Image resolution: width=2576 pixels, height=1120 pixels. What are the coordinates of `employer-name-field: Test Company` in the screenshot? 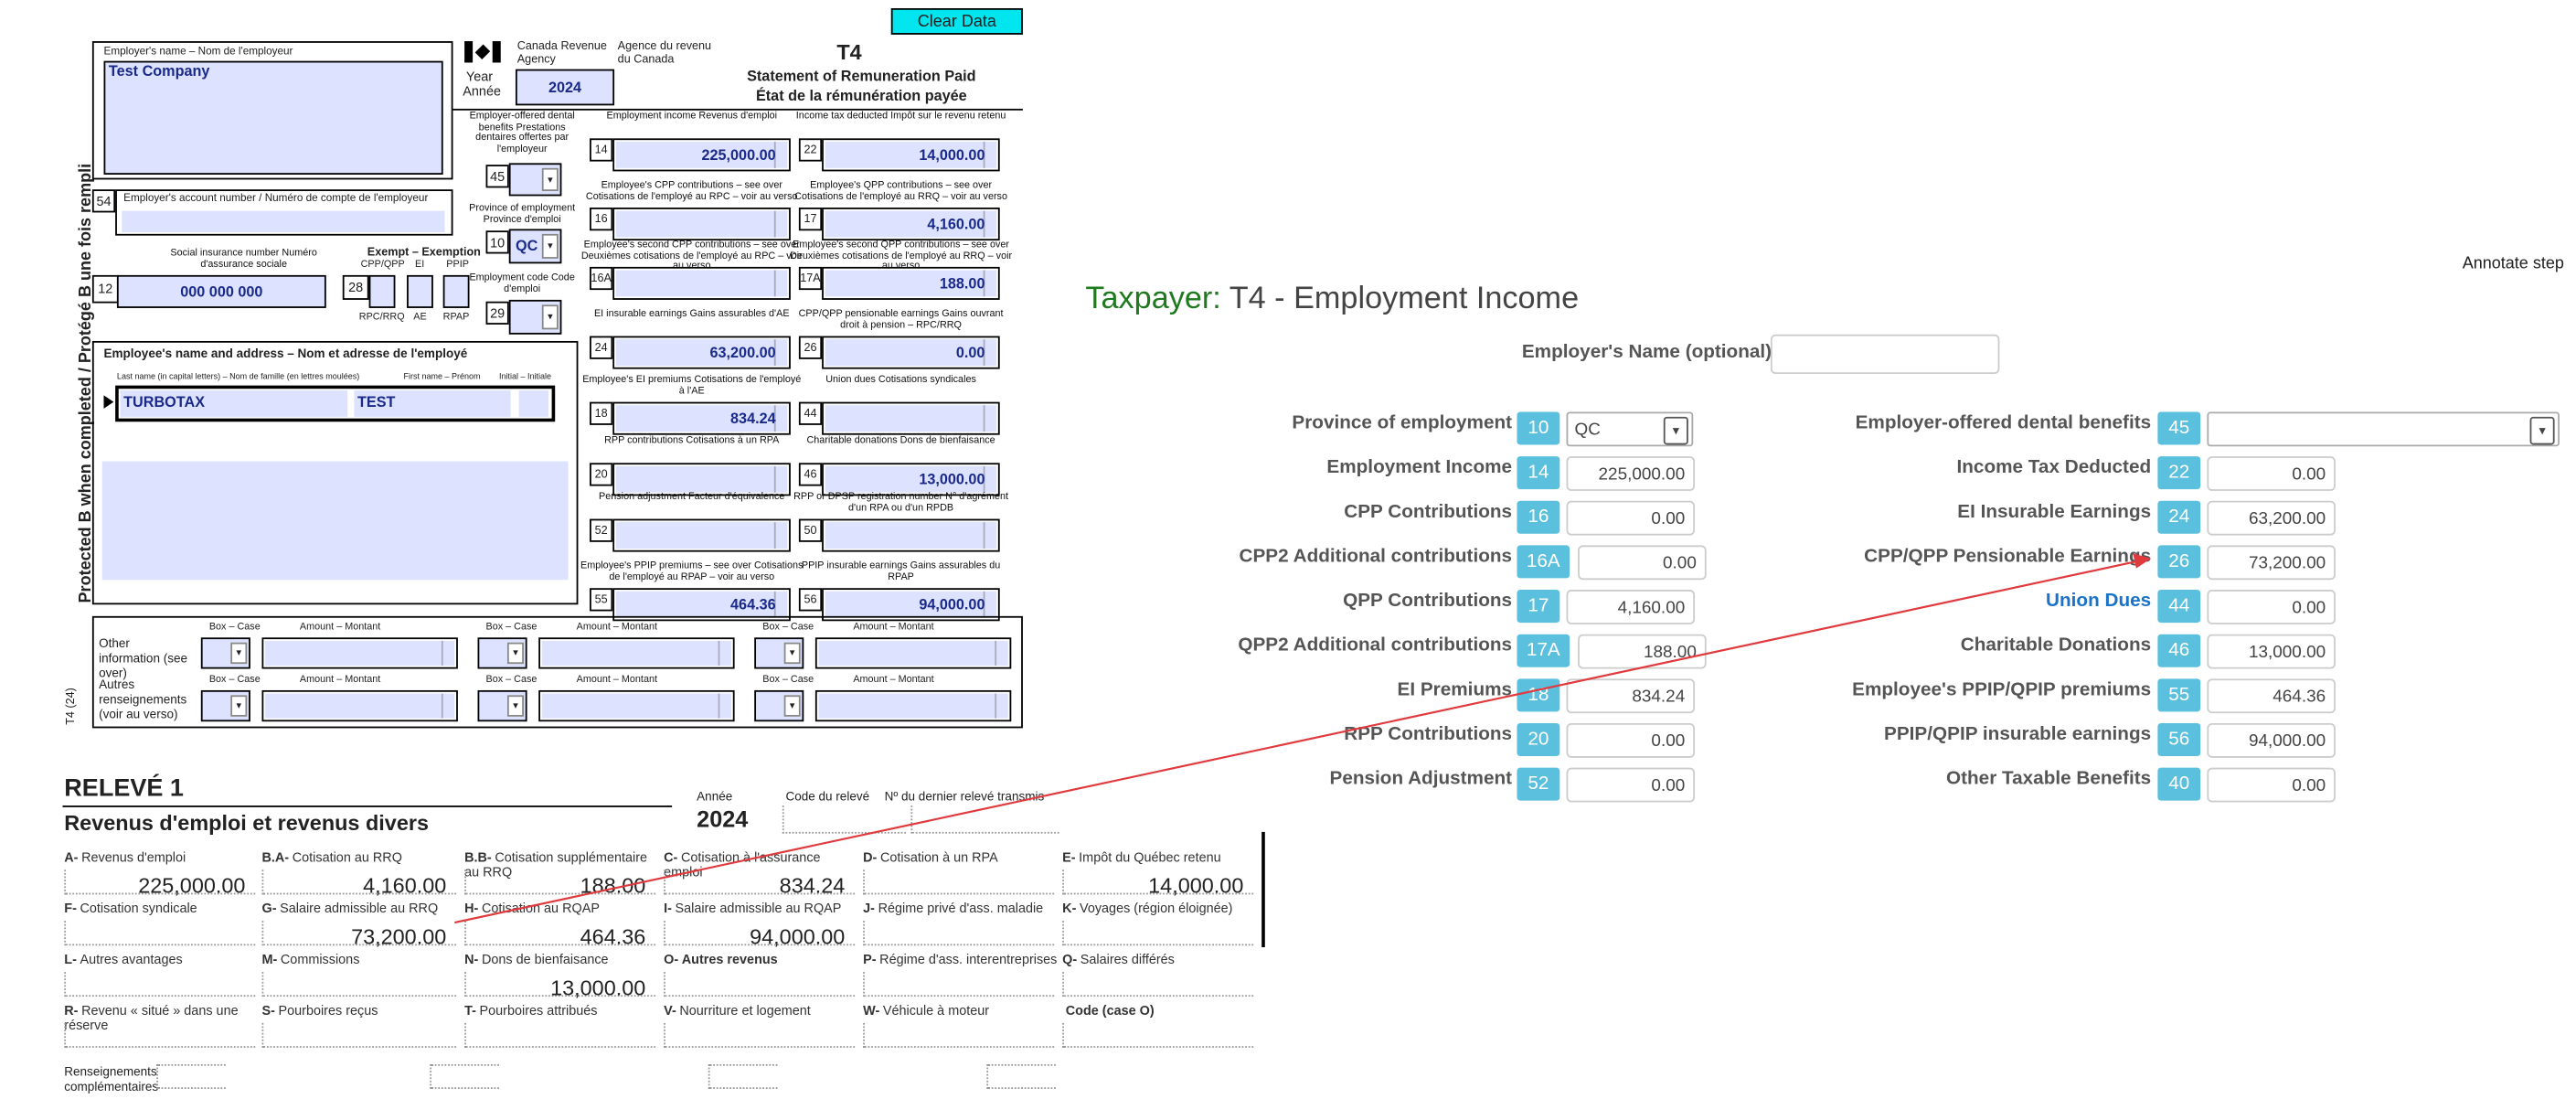 It's located at (273, 117).